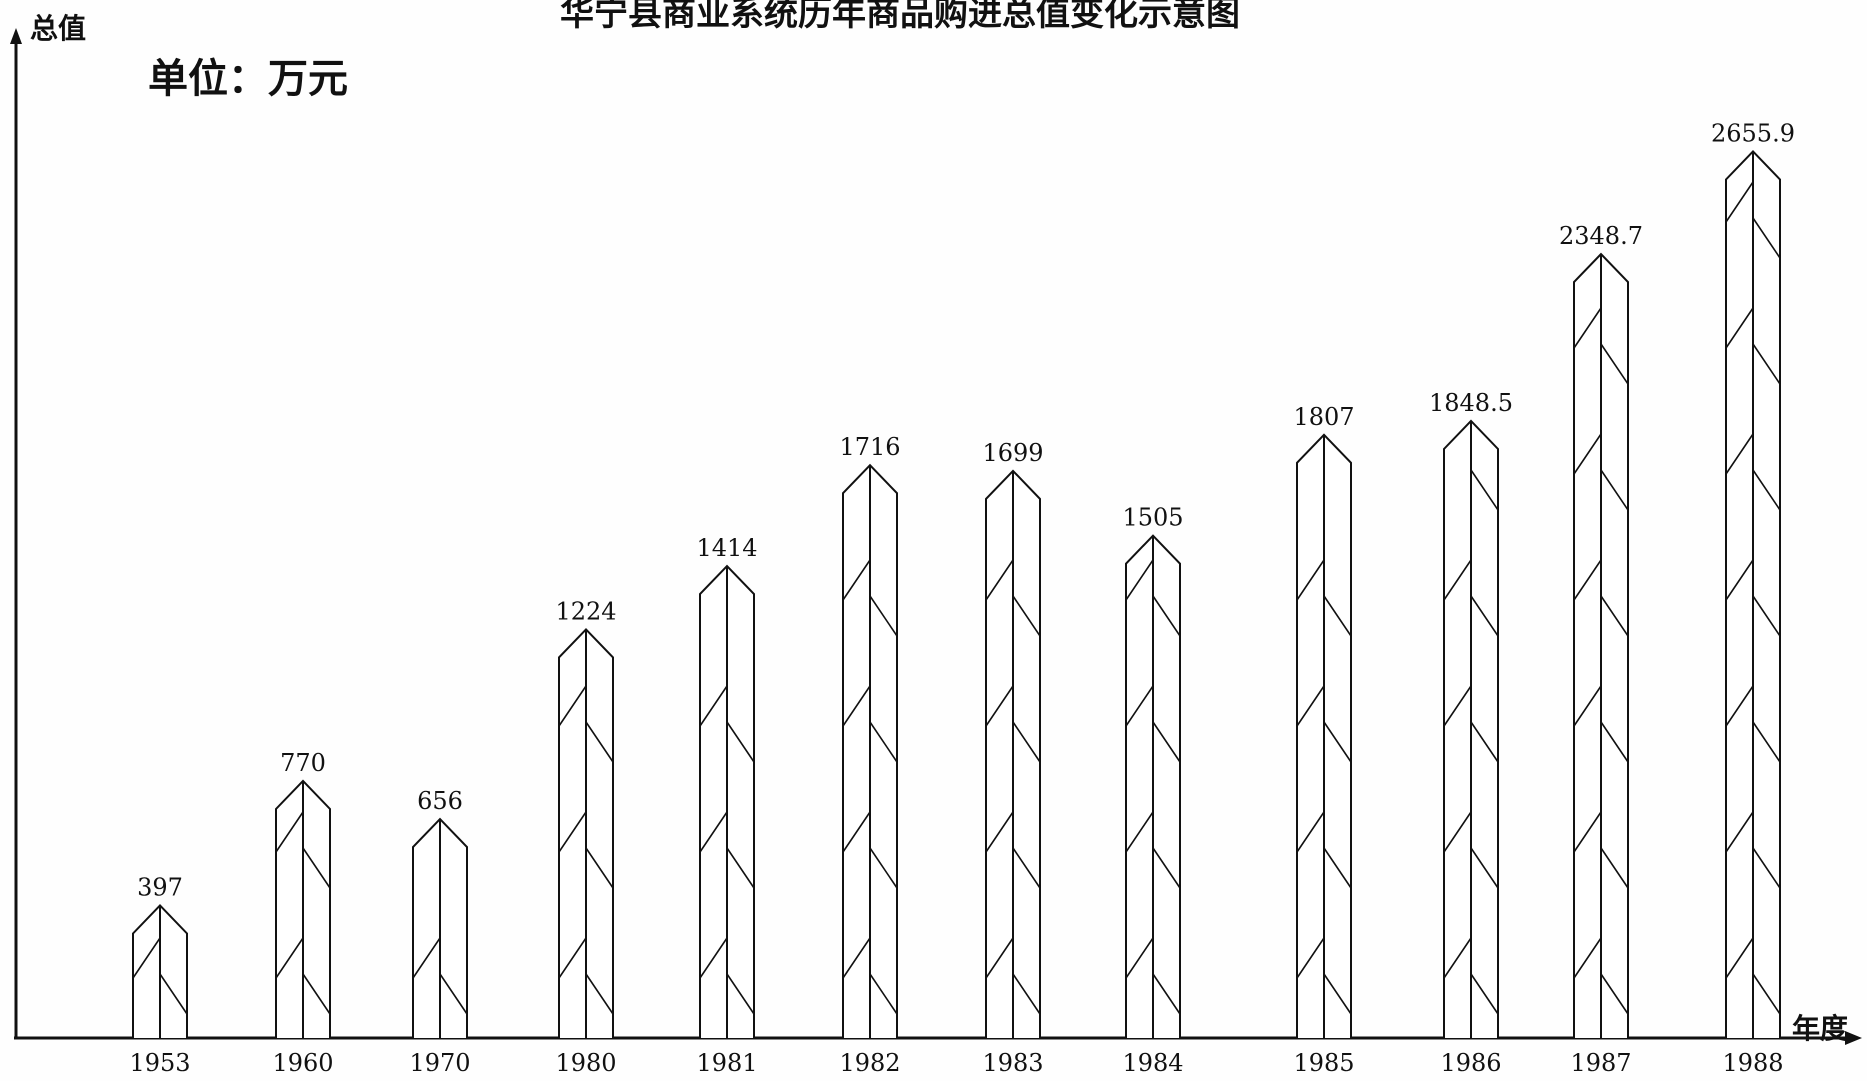 The height and width of the screenshot is (1081, 1867). I want to click on bar-group: 397 1953, so click(159, 975).